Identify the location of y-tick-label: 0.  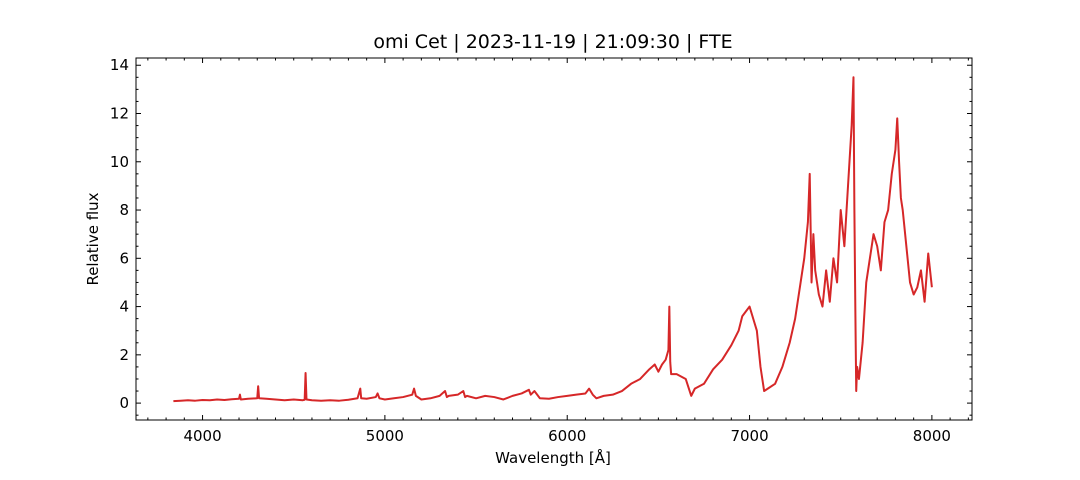
(124, 403).